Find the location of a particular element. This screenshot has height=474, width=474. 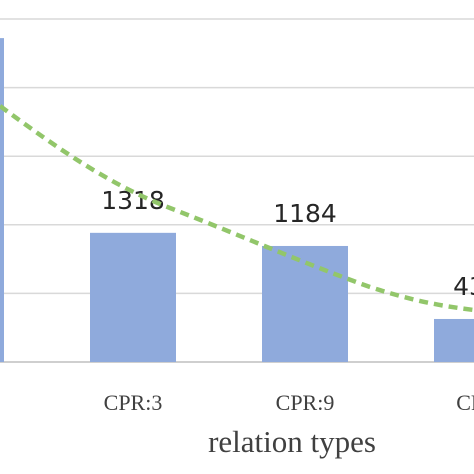

x-tick-label: CPR:9 is located at coordinates (305, 402).